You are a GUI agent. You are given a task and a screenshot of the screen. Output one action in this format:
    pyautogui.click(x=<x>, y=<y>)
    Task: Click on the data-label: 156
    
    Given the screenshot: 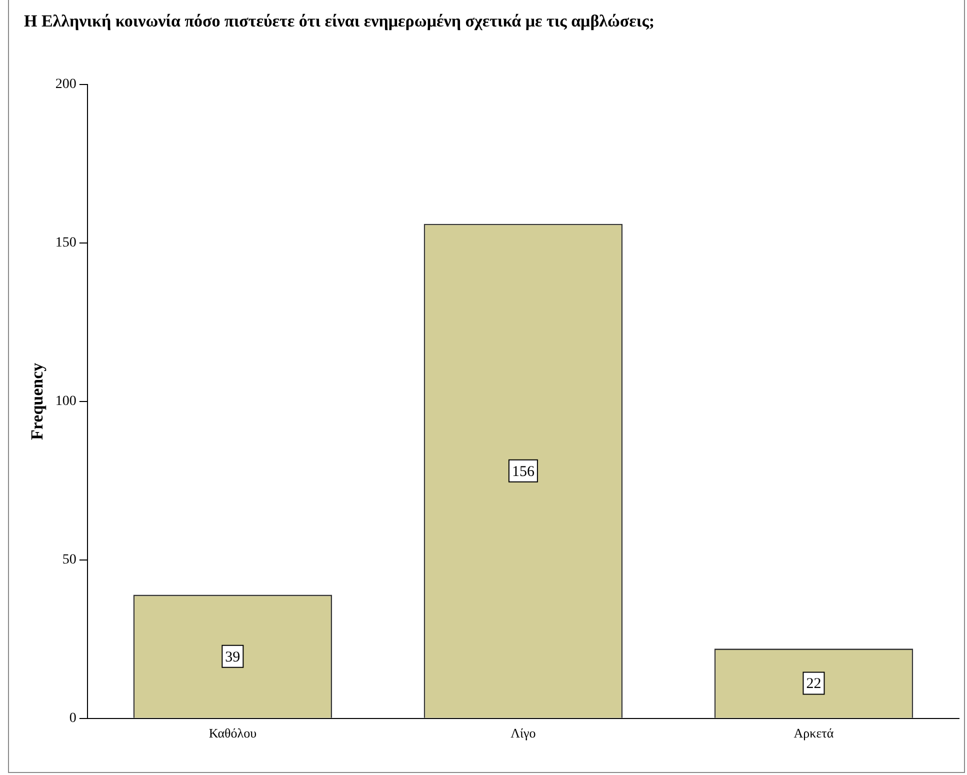 What is the action you would take?
    pyautogui.click(x=523, y=472)
    